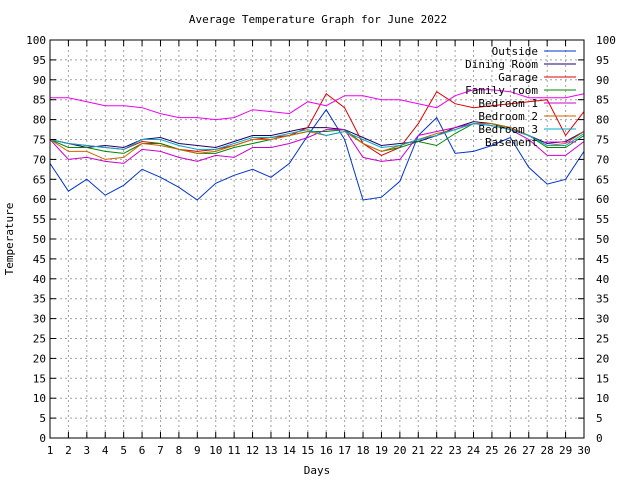  Describe the element at coordinates (602, 219) in the screenshot. I see `y-tick-label-right: 55` at that location.